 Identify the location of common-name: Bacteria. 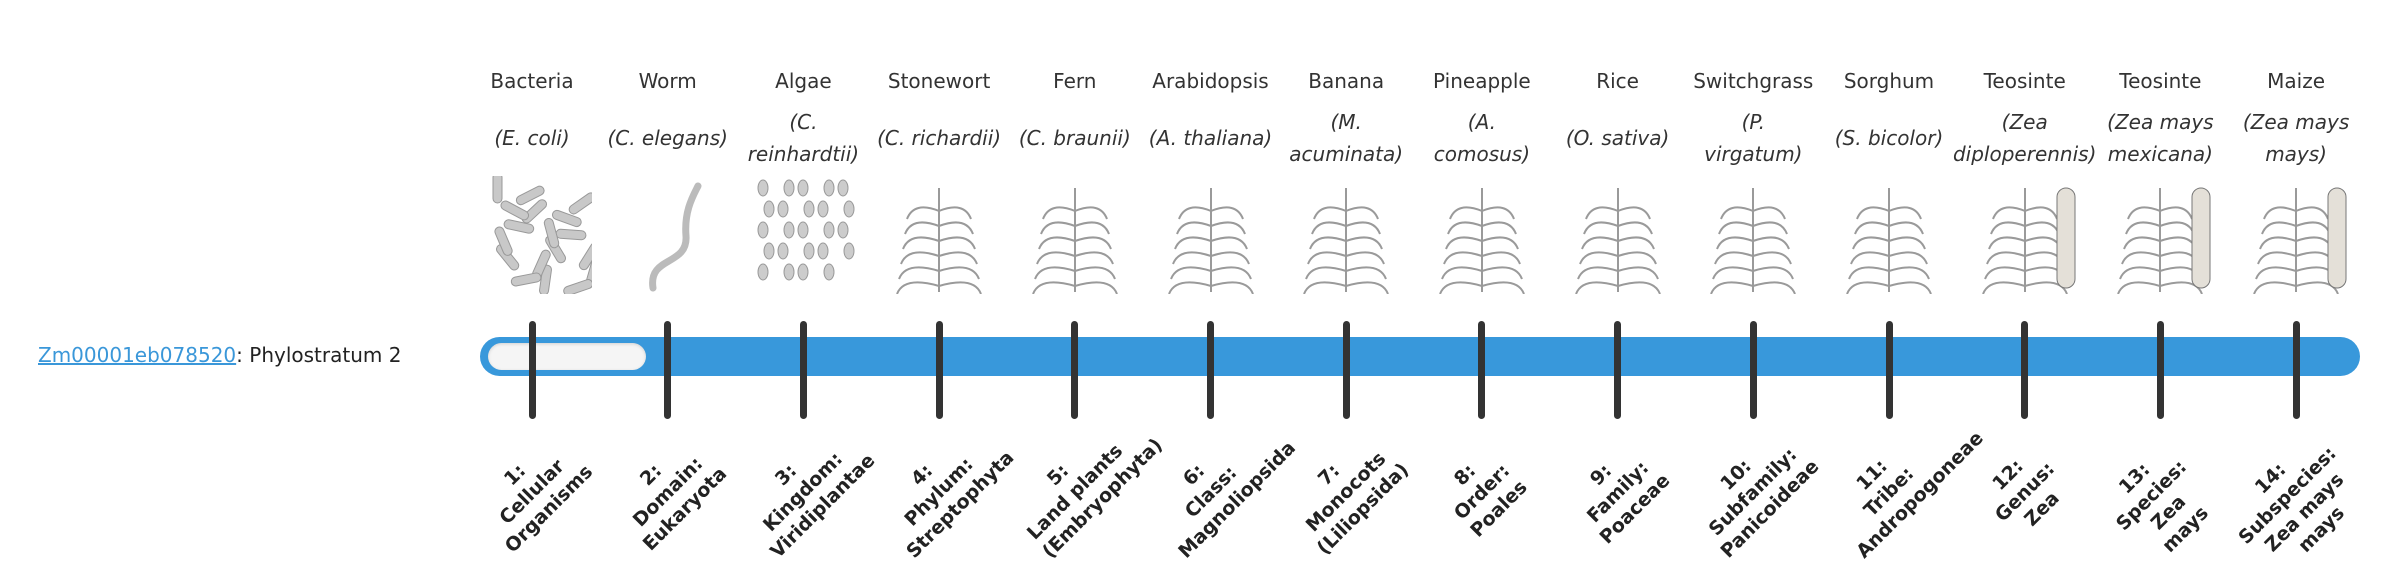
(532, 81).